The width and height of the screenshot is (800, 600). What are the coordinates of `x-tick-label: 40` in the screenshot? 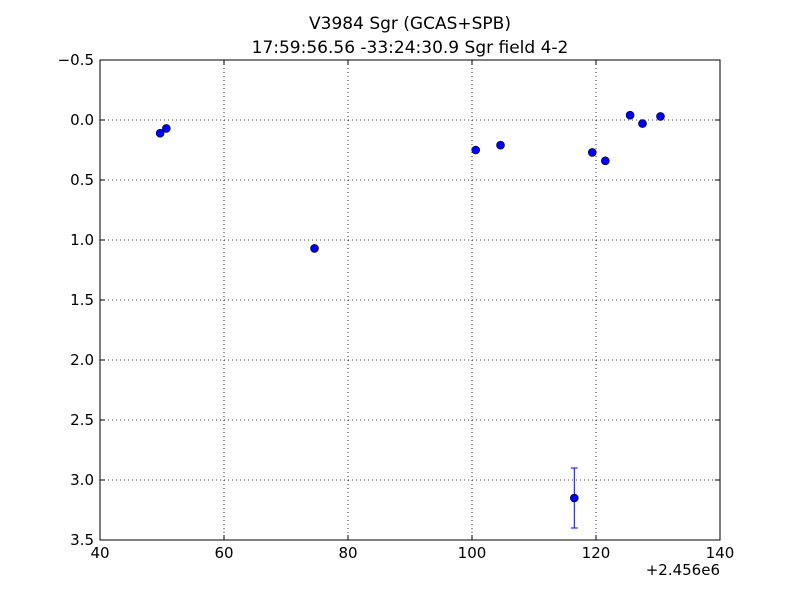 It's located at (99, 553).